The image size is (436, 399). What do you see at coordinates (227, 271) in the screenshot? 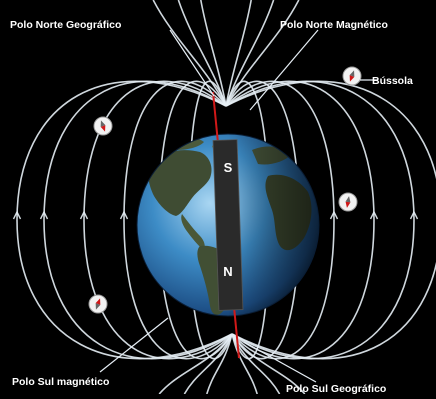
I see `magnet-north-label: N` at bounding box center [227, 271].